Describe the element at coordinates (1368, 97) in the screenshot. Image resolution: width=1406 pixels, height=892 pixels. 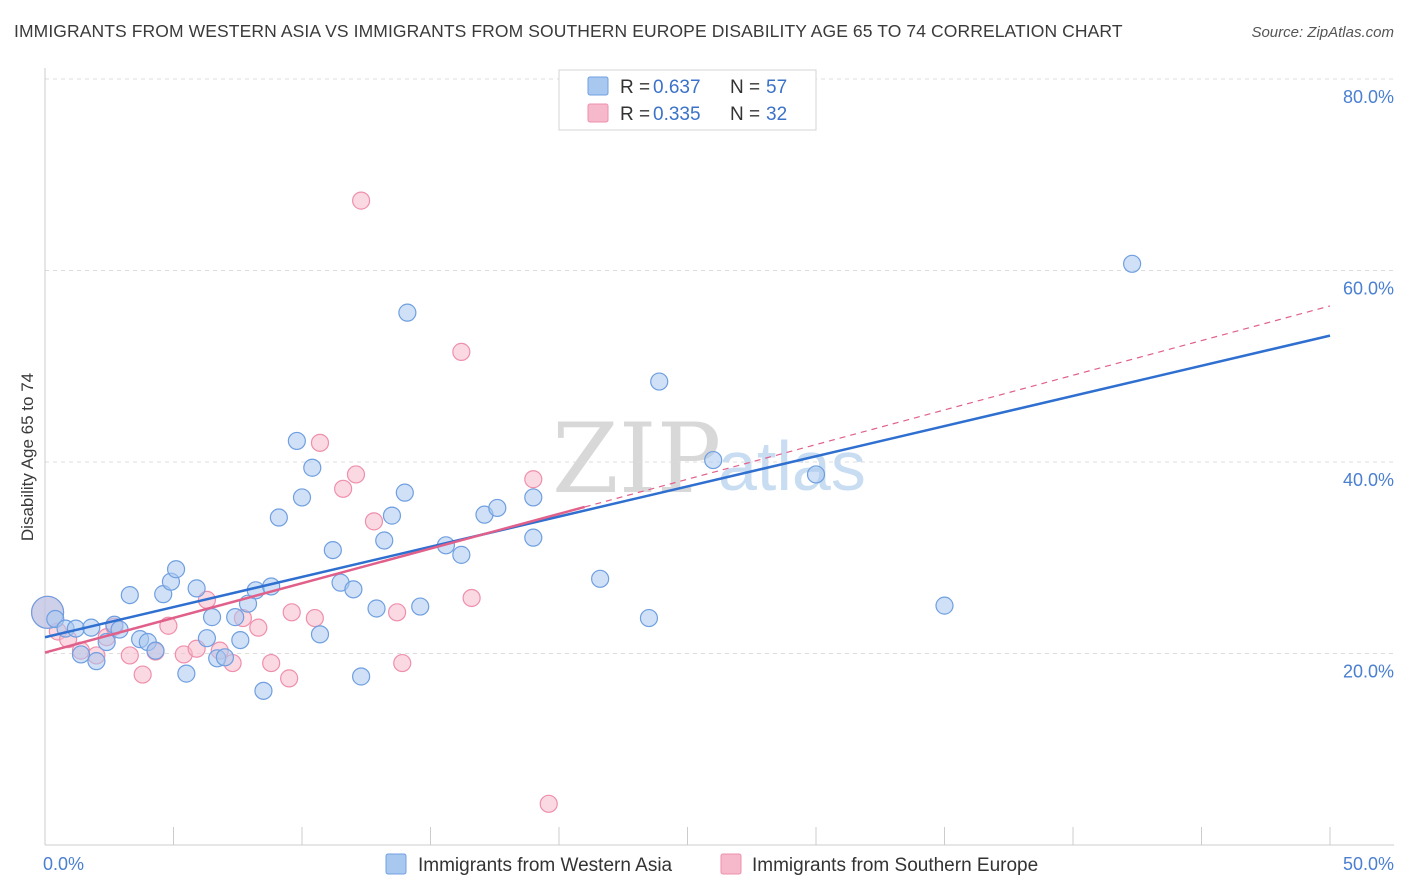
I see `y-tick-label: 80.0%` at that location.